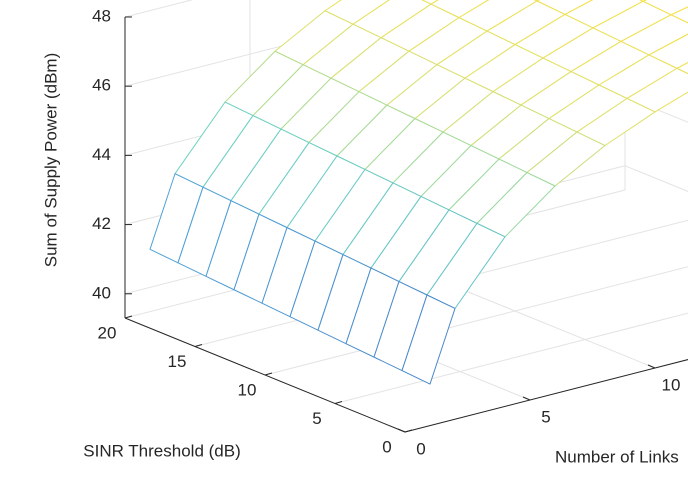 This screenshot has height=500, width=688. Describe the element at coordinates (316, 418) in the screenshot. I see `y-tick-label: 5` at that location.